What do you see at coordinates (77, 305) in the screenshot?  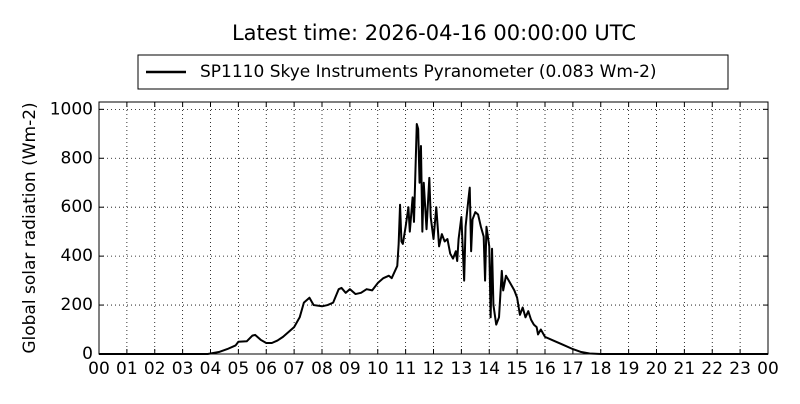 I see `y-tick-label: 200` at bounding box center [77, 305].